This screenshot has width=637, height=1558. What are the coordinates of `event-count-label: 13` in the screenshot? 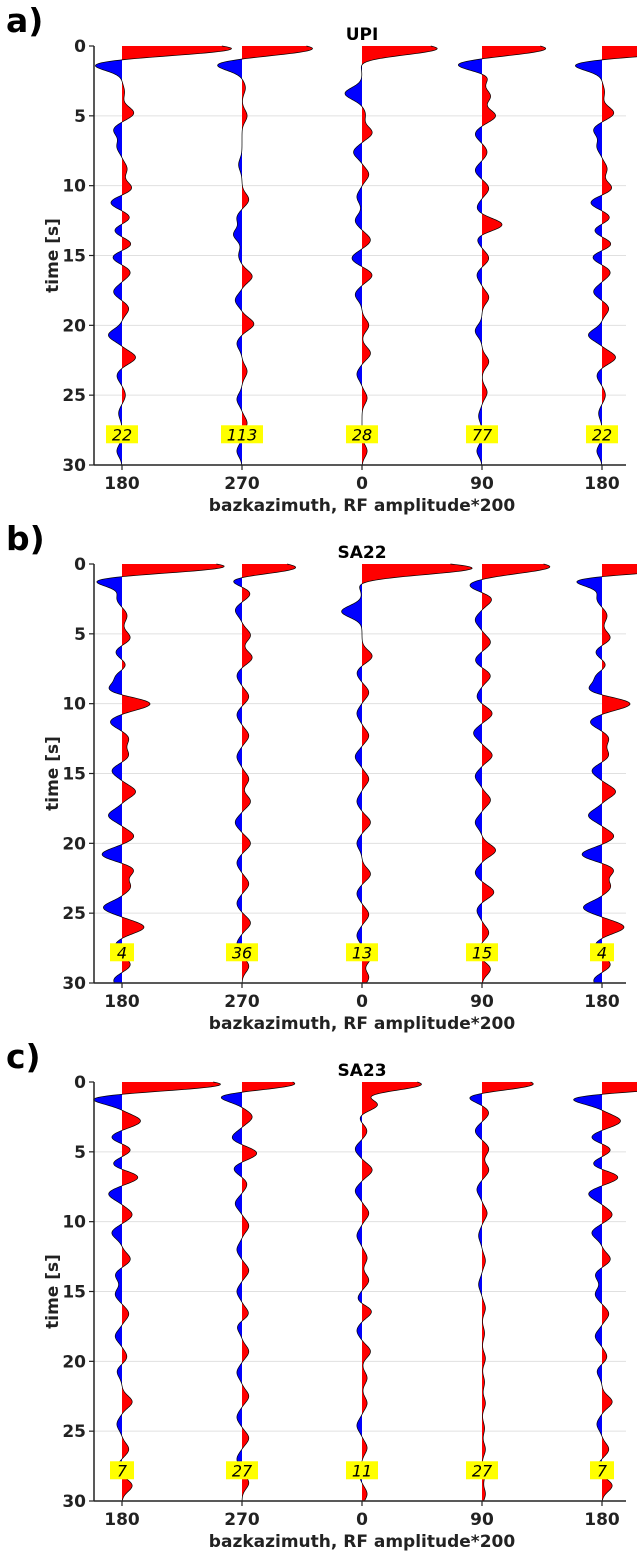 It's located at (362, 952).